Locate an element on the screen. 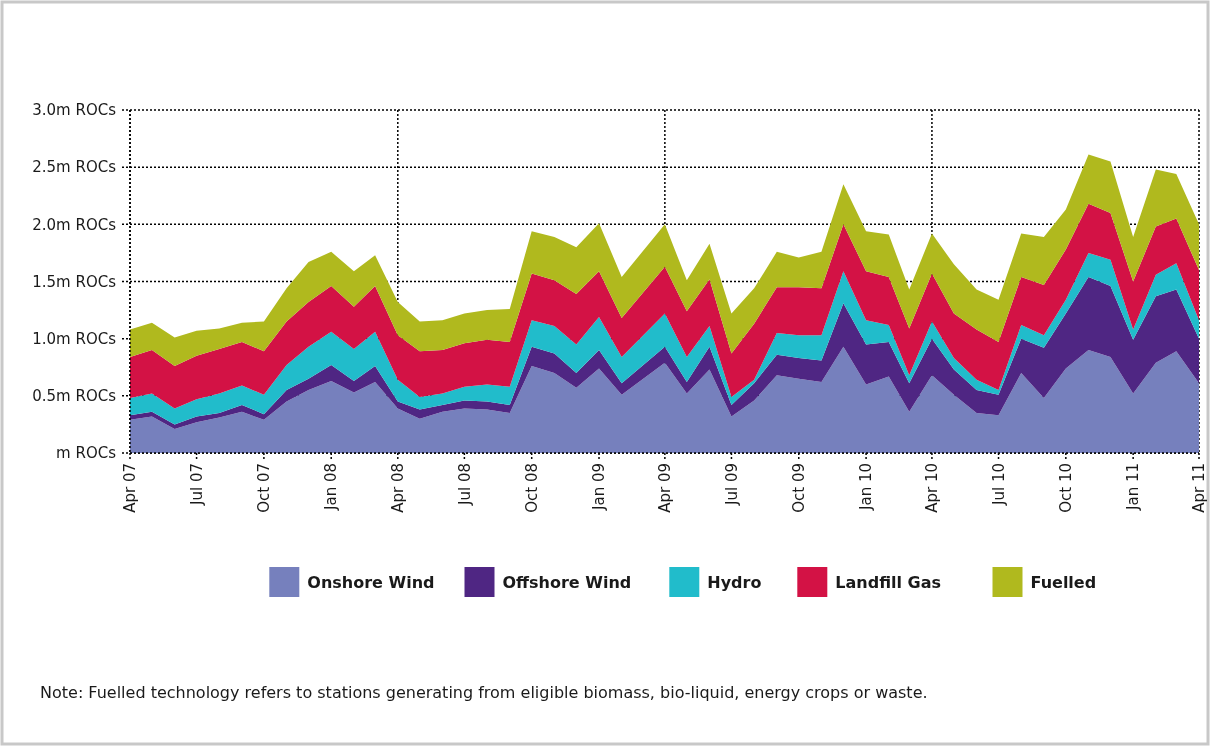 The image size is (1210, 746). legend-label: Landfill Gas is located at coordinates (888, 582).